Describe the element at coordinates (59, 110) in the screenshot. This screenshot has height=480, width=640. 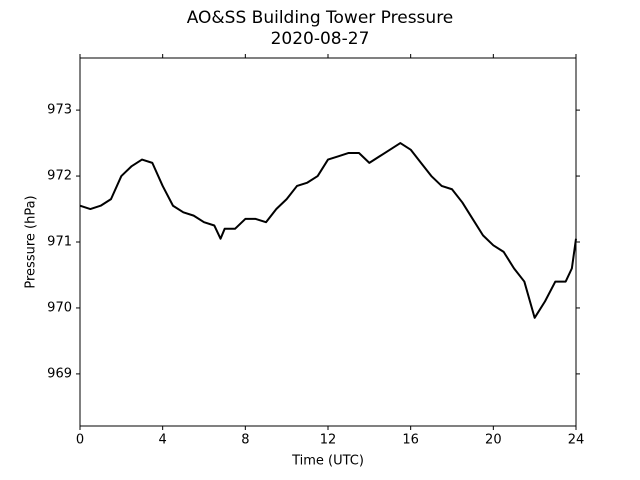
I see `y-tick-label: 973` at that location.